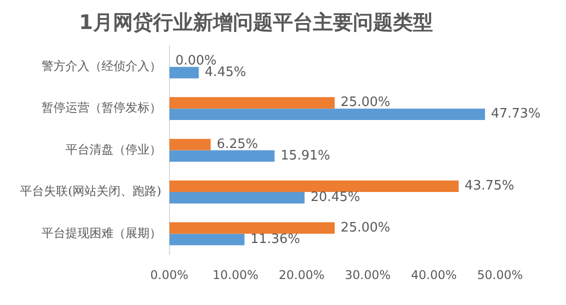 The width and height of the screenshot is (566, 305). What do you see at coordinates (305, 156) in the screenshot?
I see `data-label: 15.91%` at bounding box center [305, 156].